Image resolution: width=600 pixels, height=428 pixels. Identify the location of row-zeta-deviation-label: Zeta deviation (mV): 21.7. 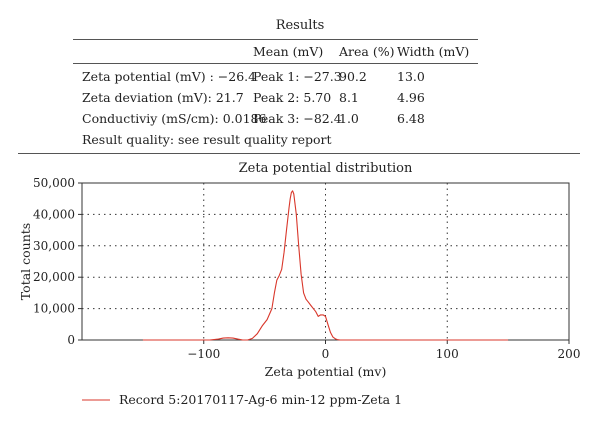
(163, 97).